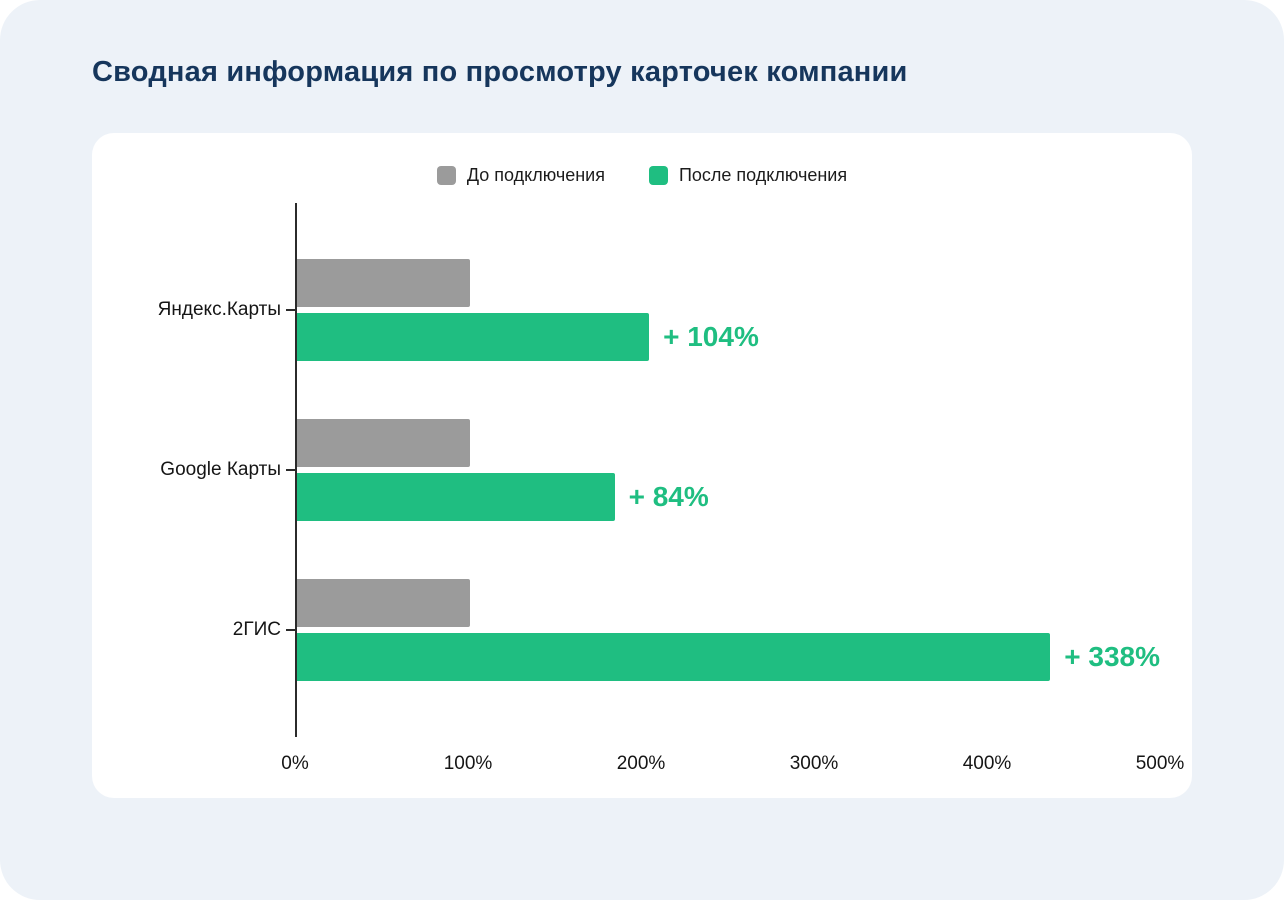  I want to click on x-axis-tick-label: 300%, so click(814, 763).